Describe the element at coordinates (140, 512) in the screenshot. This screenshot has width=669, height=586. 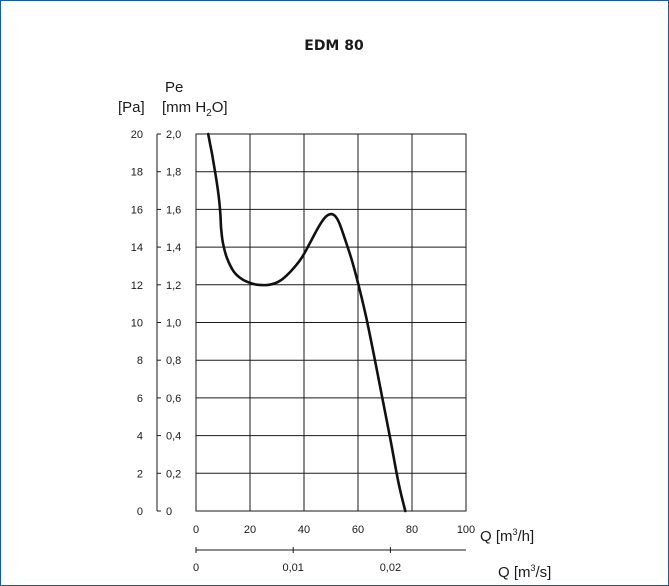
I see `y-pa-tick-label: 0` at that location.